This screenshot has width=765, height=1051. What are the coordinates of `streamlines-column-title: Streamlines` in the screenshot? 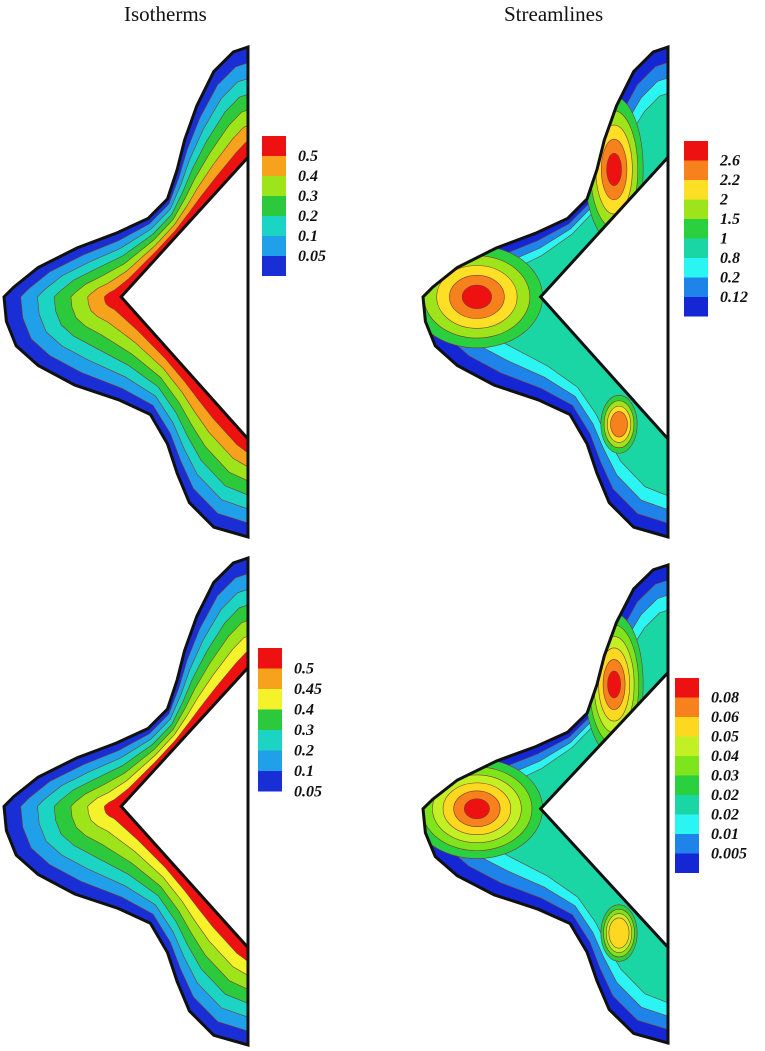 It's located at (554, 14).